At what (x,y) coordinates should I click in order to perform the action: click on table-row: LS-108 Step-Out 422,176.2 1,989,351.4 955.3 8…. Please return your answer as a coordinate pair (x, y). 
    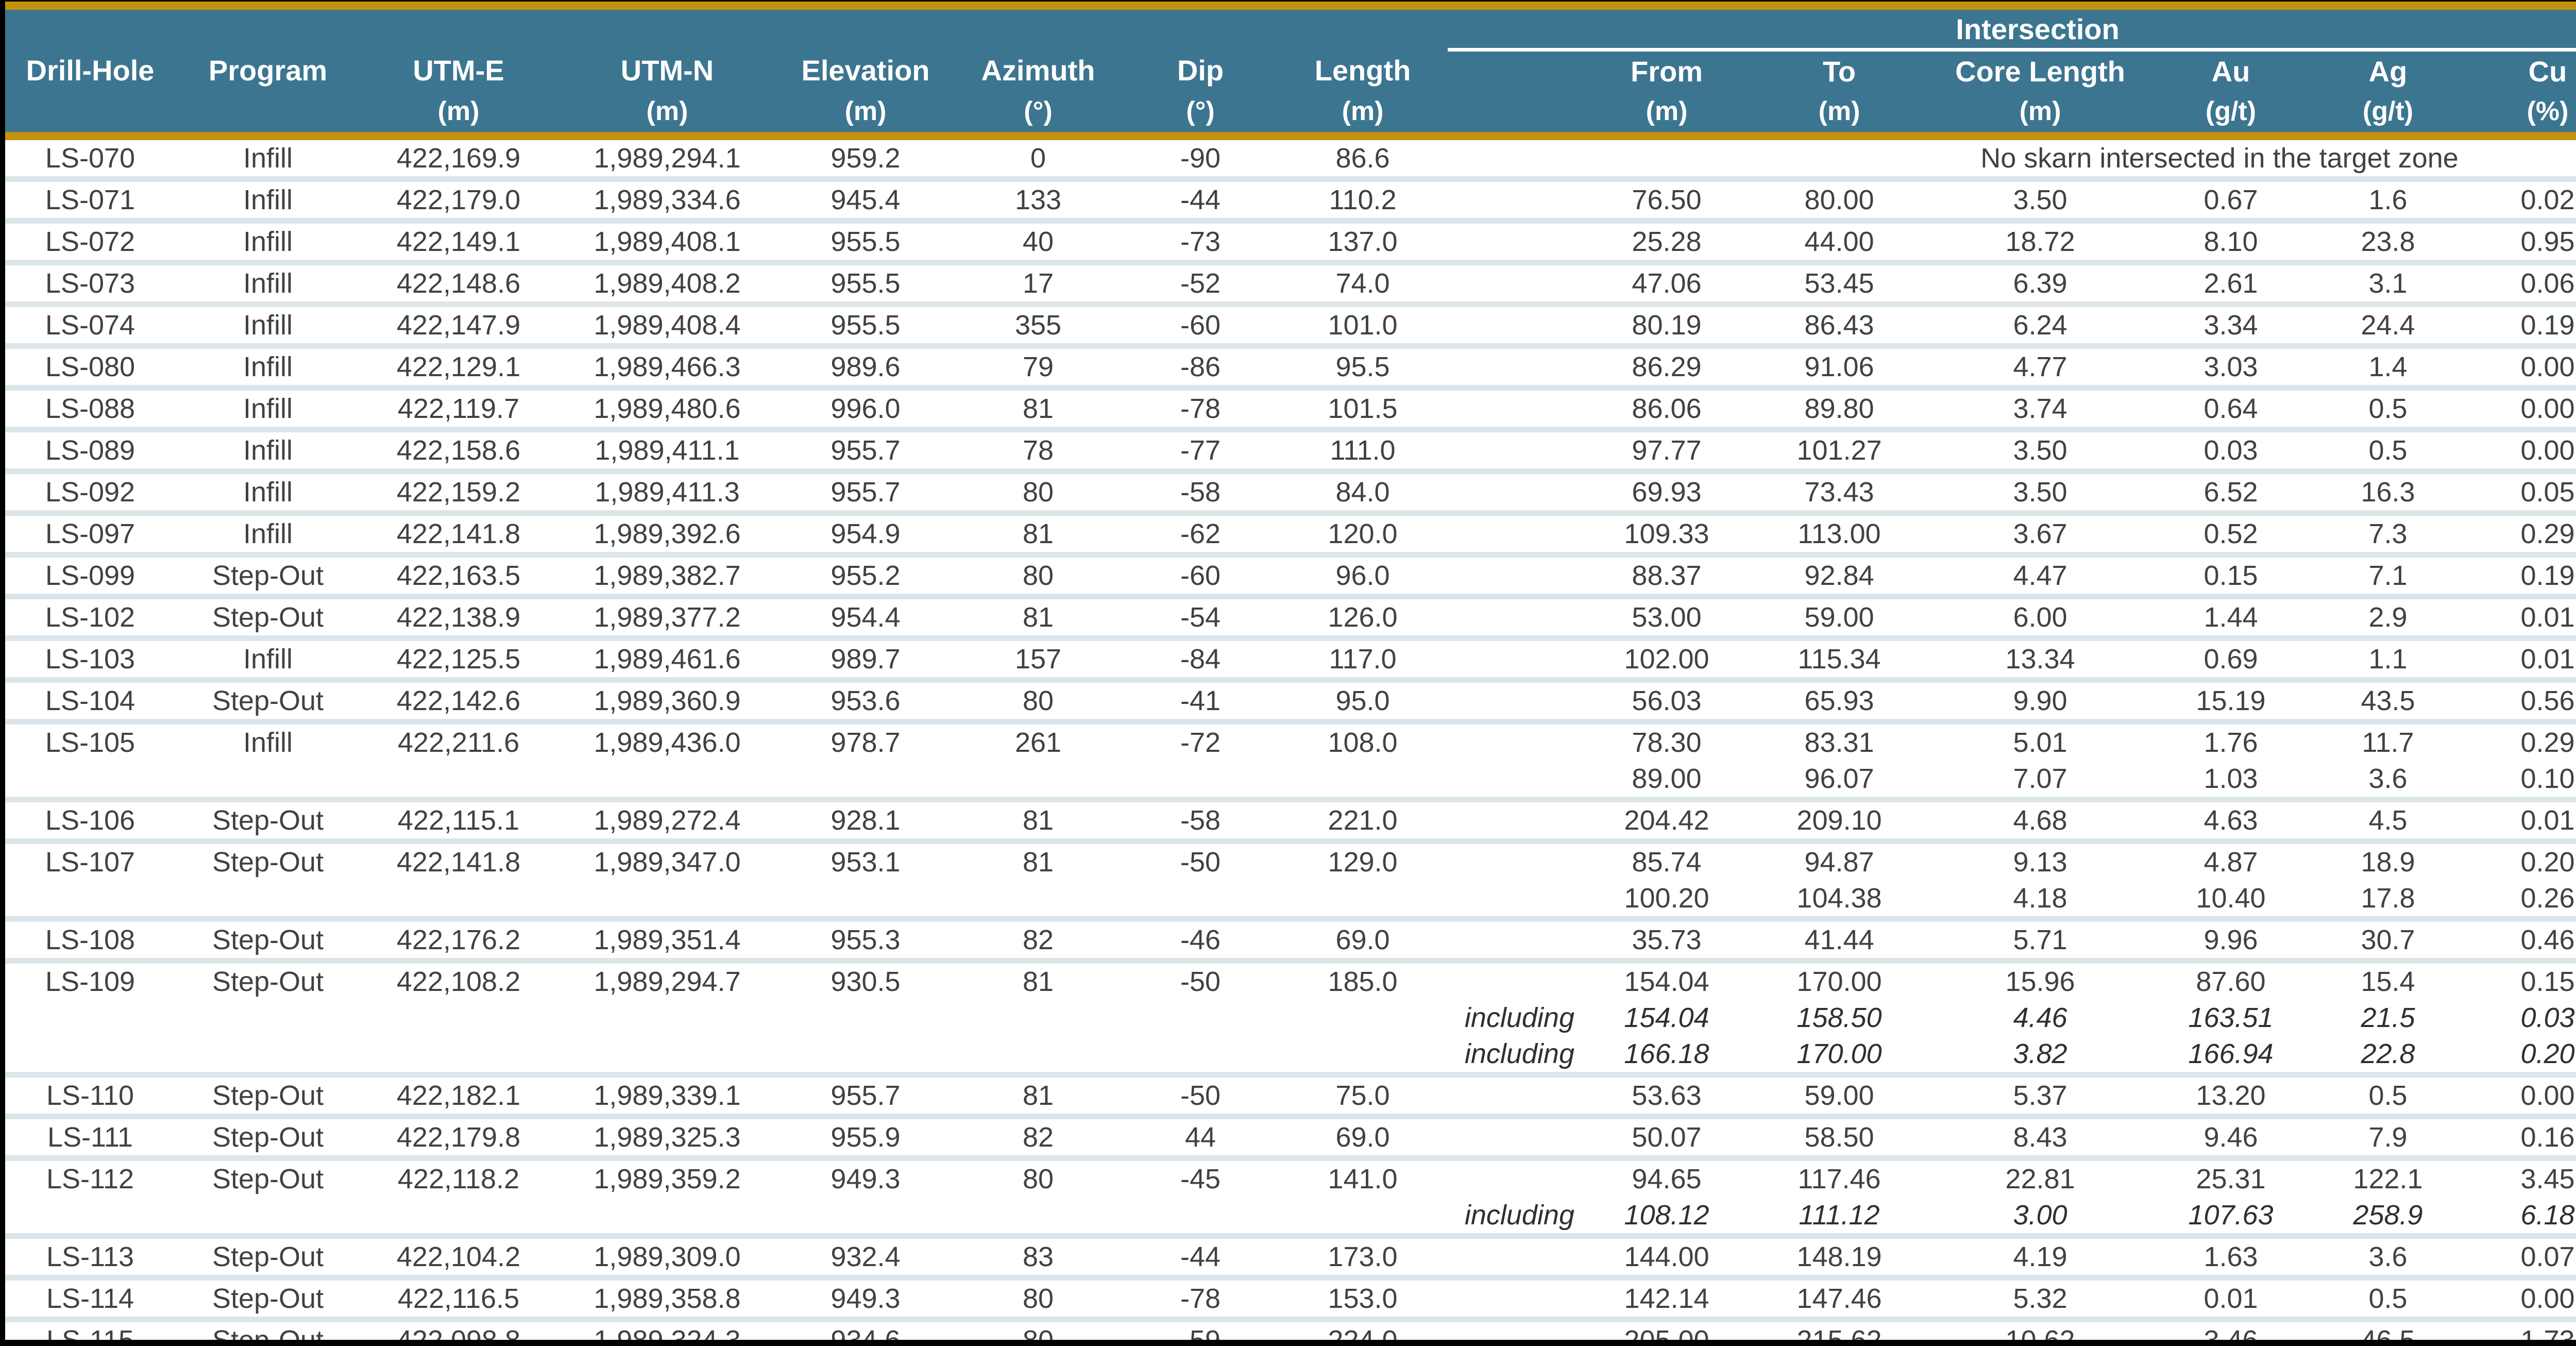
    Looking at the image, I should click on (1290, 938).